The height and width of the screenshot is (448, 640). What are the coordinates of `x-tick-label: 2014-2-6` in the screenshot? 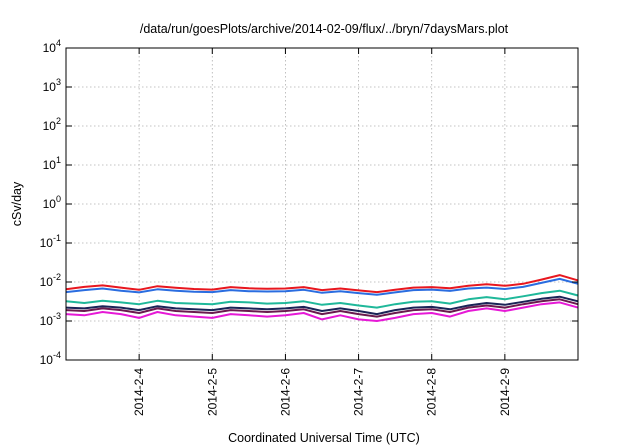 It's located at (285, 392).